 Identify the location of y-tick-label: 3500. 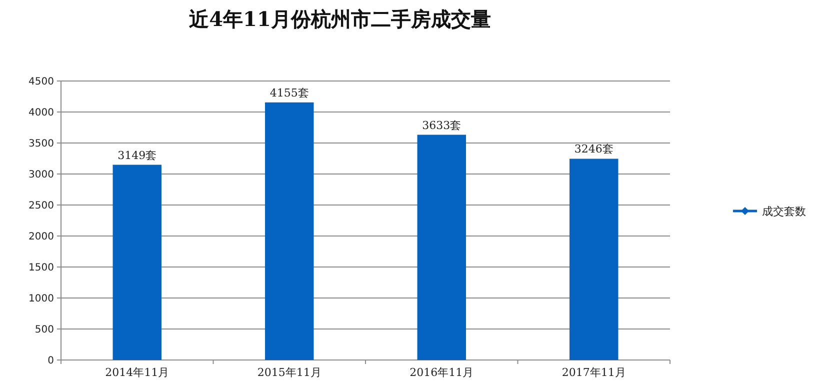
(41, 144).